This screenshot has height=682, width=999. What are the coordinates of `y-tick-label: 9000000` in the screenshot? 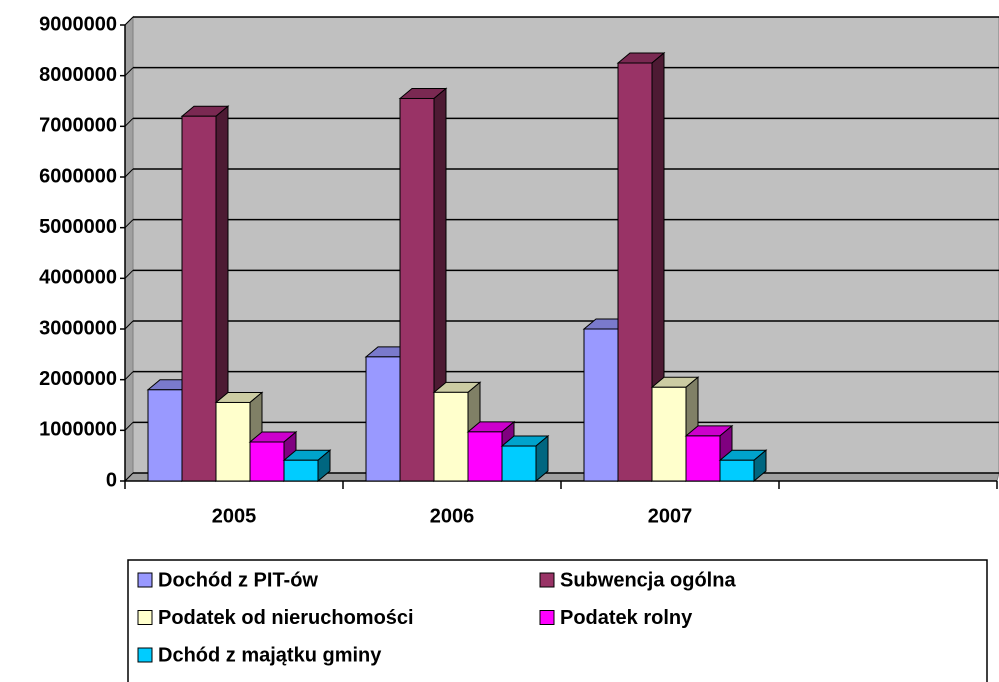 It's located at (78, 24).